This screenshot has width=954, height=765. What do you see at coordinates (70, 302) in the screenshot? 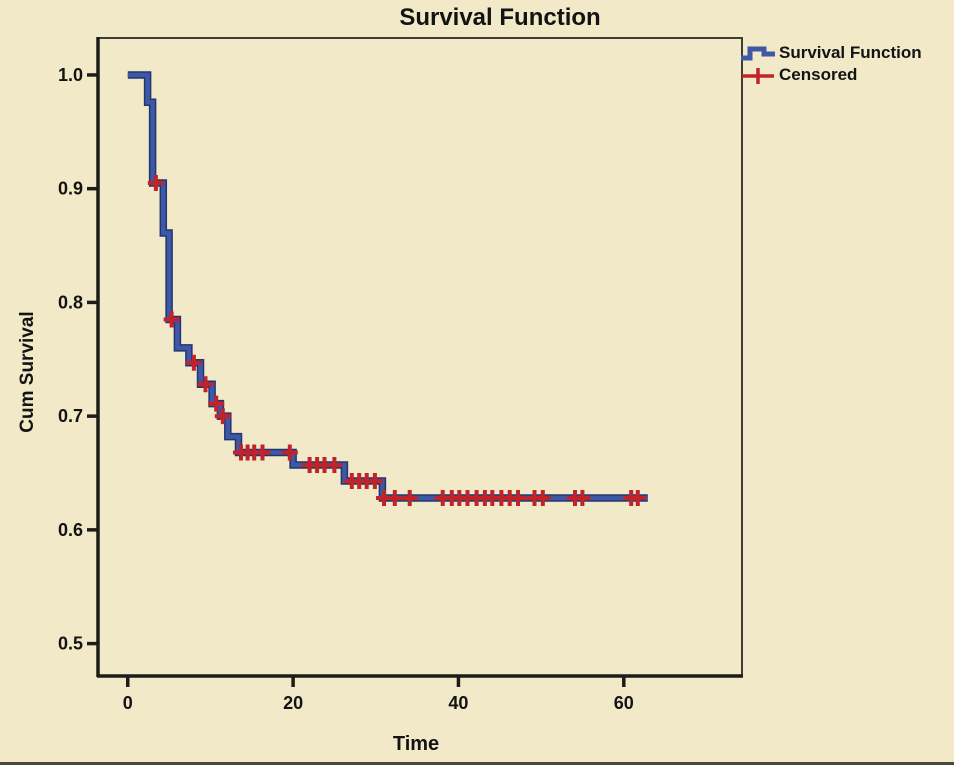
I see `y-tick-label: 0.8` at bounding box center [70, 302].